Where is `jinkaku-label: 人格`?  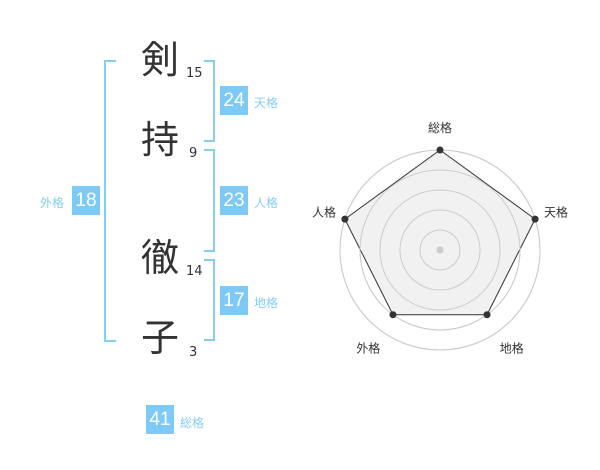
jinkaku-label: 人格 is located at coordinates (266, 203).